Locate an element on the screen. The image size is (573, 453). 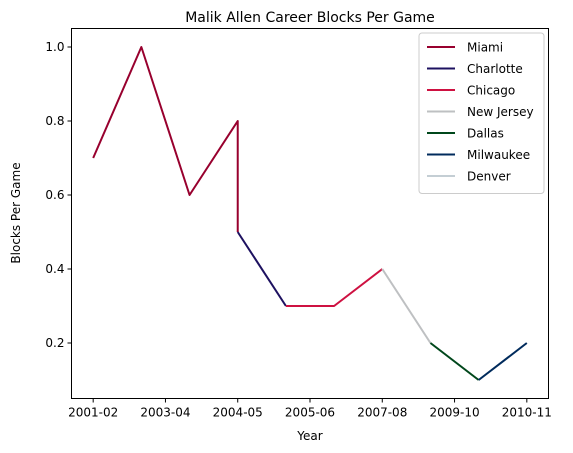
chart-title: Malik Allen Career Blocks Per Game is located at coordinates (310, 18).